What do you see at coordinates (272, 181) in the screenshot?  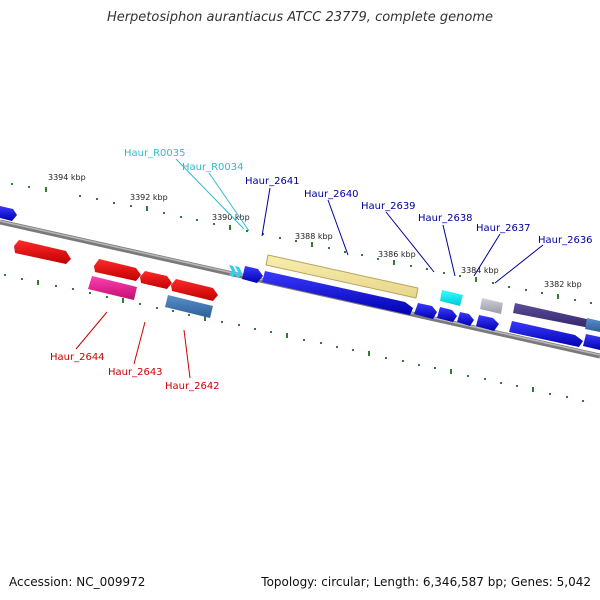 I see `gene-label: Haur_2641` at bounding box center [272, 181].